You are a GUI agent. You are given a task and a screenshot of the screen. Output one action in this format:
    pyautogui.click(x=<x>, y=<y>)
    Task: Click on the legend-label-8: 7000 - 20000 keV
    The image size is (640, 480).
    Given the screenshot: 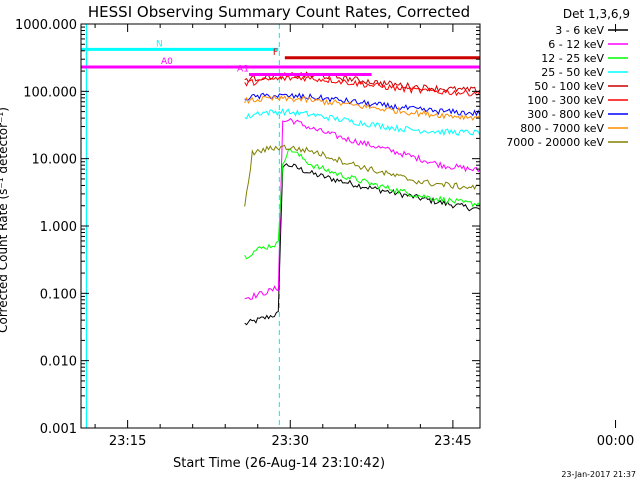 What is the action you would take?
    pyautogui.click(x=555, y=142)
    